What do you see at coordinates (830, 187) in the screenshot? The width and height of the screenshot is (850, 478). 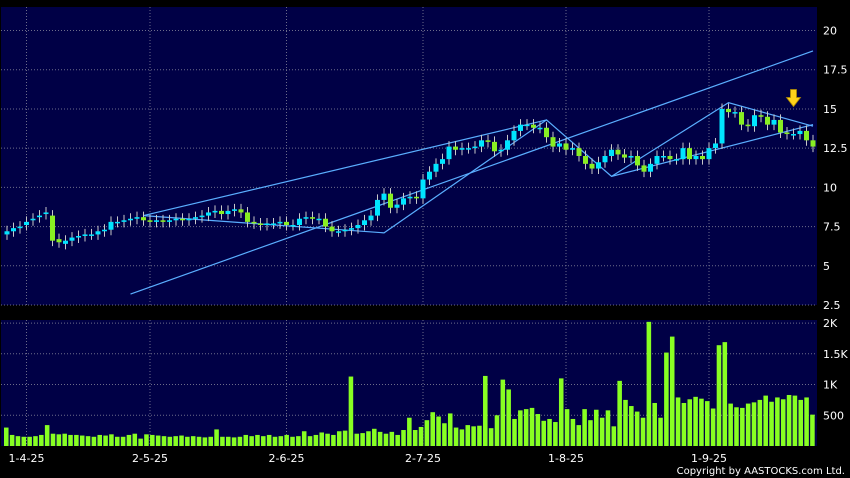 I see `price-tick-label: 10` at bounding box center [830, 187].